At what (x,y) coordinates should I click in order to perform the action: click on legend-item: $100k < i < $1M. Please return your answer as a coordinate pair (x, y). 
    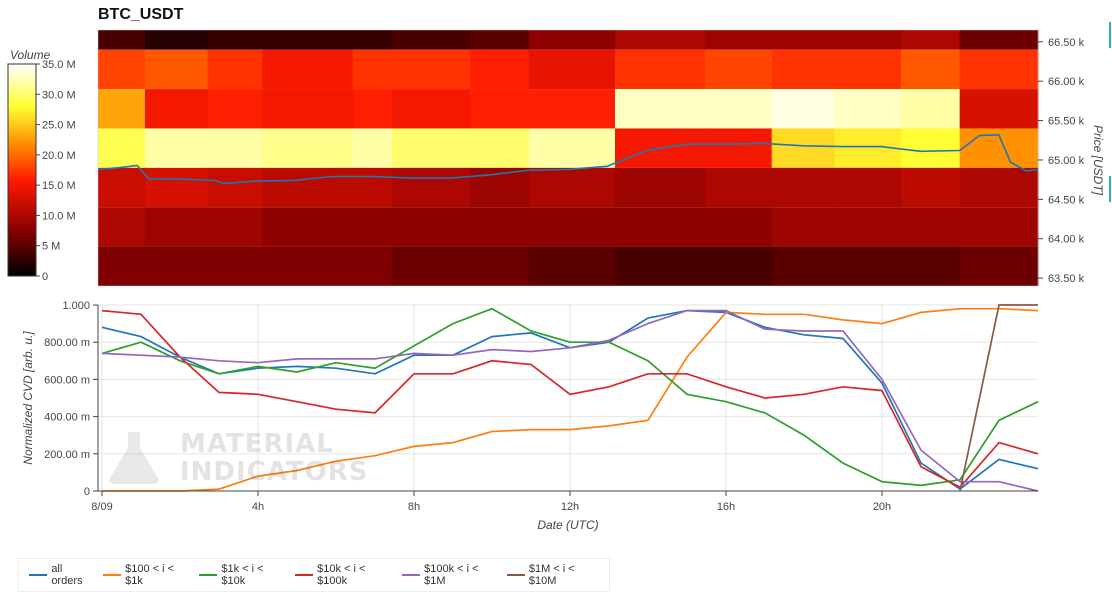
    Looking at the image, I should click on (449, 575).